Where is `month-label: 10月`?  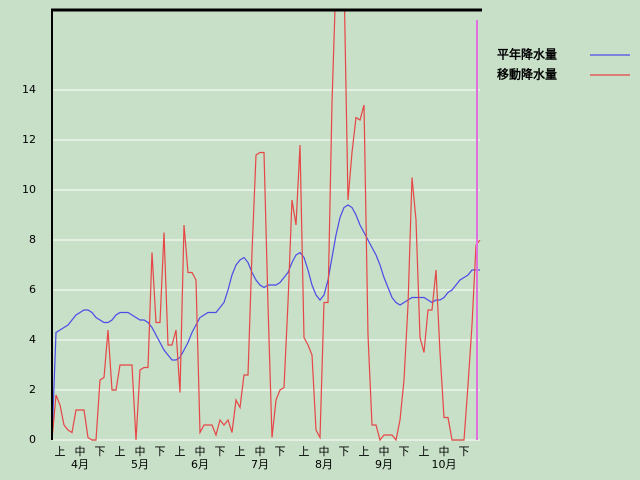
month-label: 10月 is located at coordinates (444, 464).